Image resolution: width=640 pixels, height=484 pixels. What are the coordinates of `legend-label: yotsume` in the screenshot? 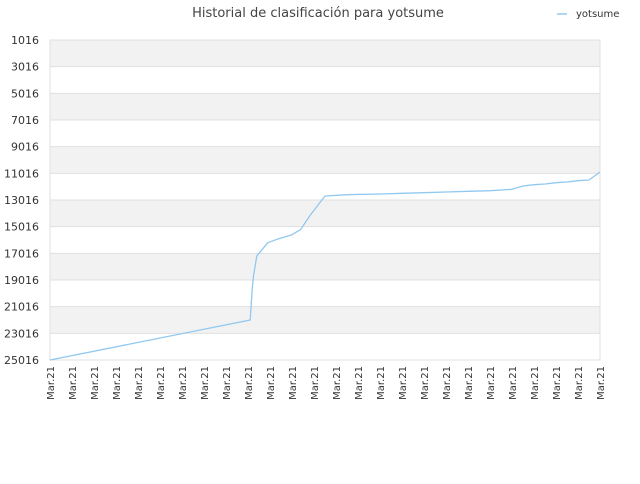 It's located at (597, 14).